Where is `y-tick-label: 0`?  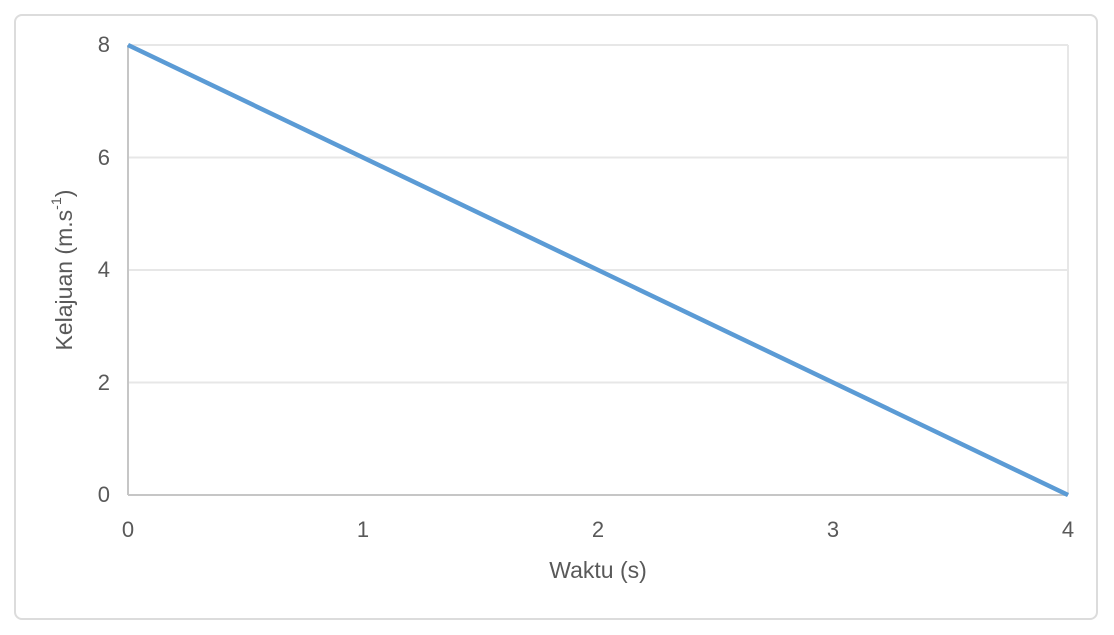 y-tick-label: 0 is located at coordinates (103, 494).